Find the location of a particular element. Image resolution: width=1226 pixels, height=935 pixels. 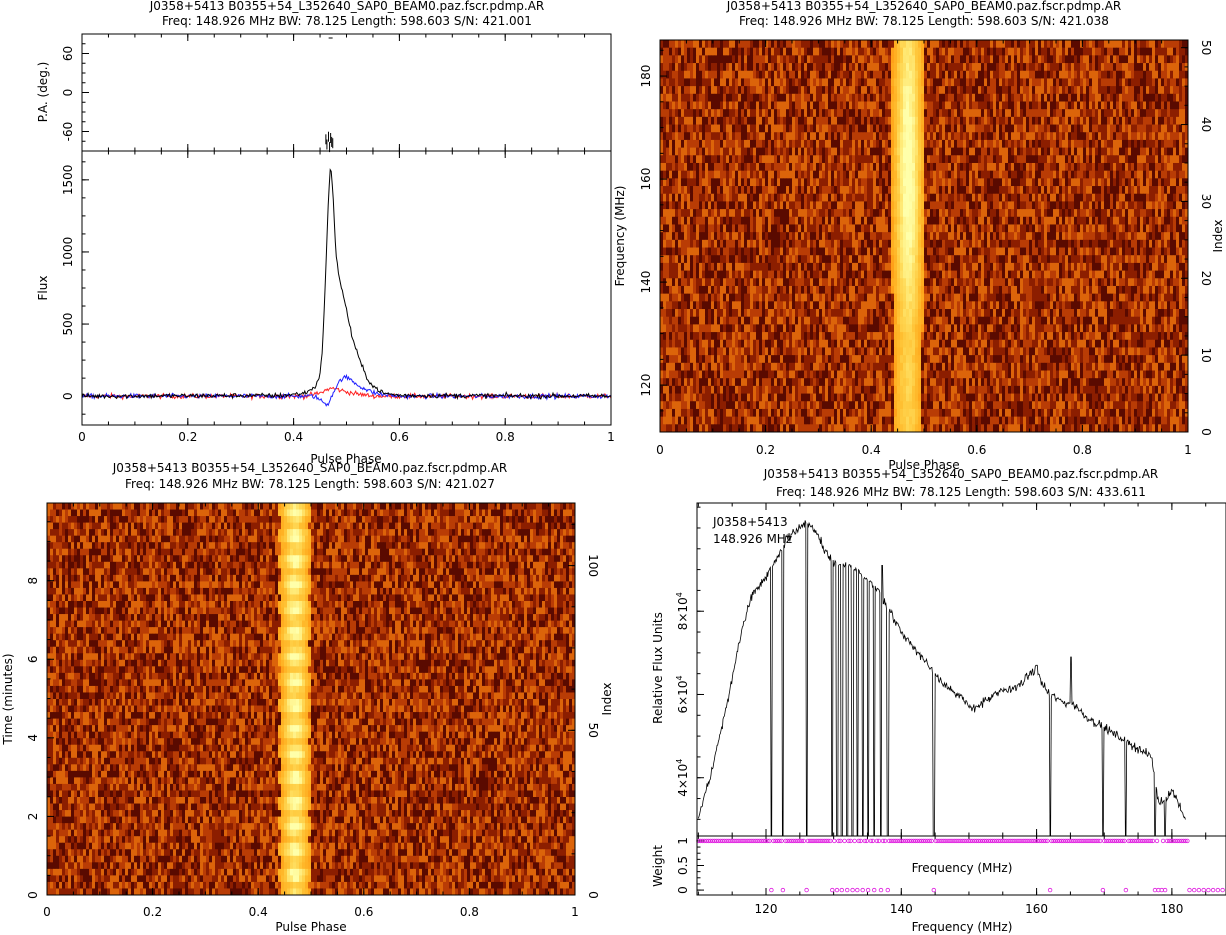

x-tick-label: 0.2 is located at coordinates (187, 437).